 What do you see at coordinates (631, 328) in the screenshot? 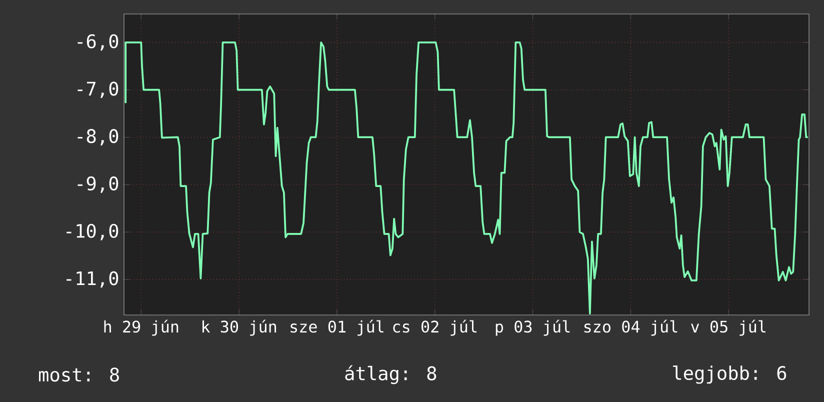
I see `x-tick-label: szo 04 júl` at bounding box center [631, 328].